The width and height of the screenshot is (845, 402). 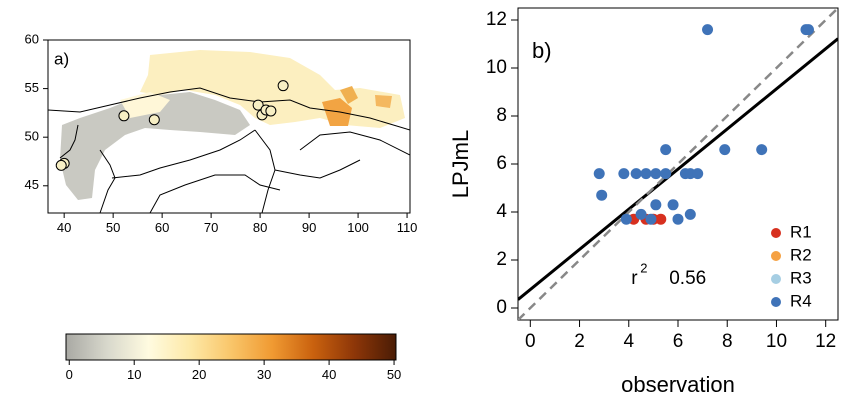 What do you see at coordinates (32, 184) in the screenshot?
I see `y-tick-label: 45` at bounding box center [32, 184].